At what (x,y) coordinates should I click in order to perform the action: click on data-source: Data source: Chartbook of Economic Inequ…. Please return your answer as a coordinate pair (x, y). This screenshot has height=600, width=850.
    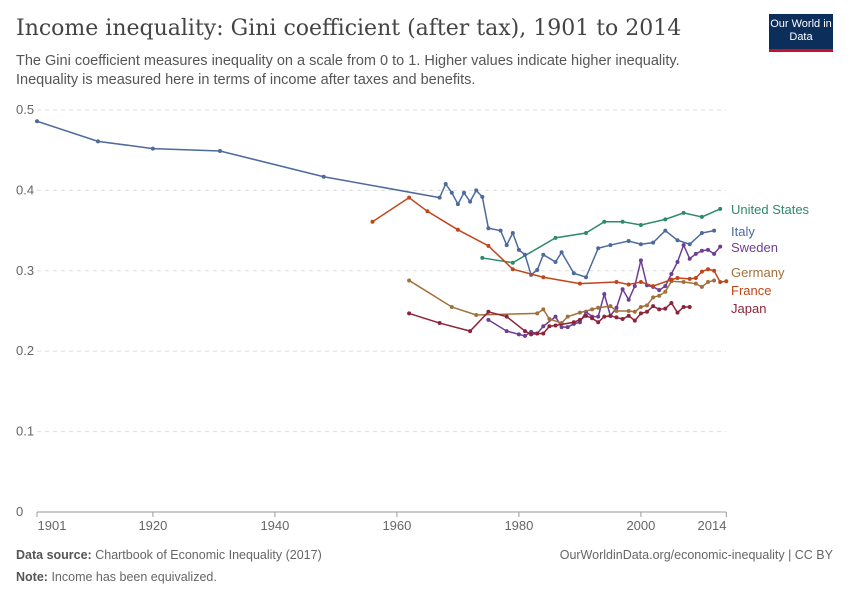
    Looking at the image, I should click on (169, 555).